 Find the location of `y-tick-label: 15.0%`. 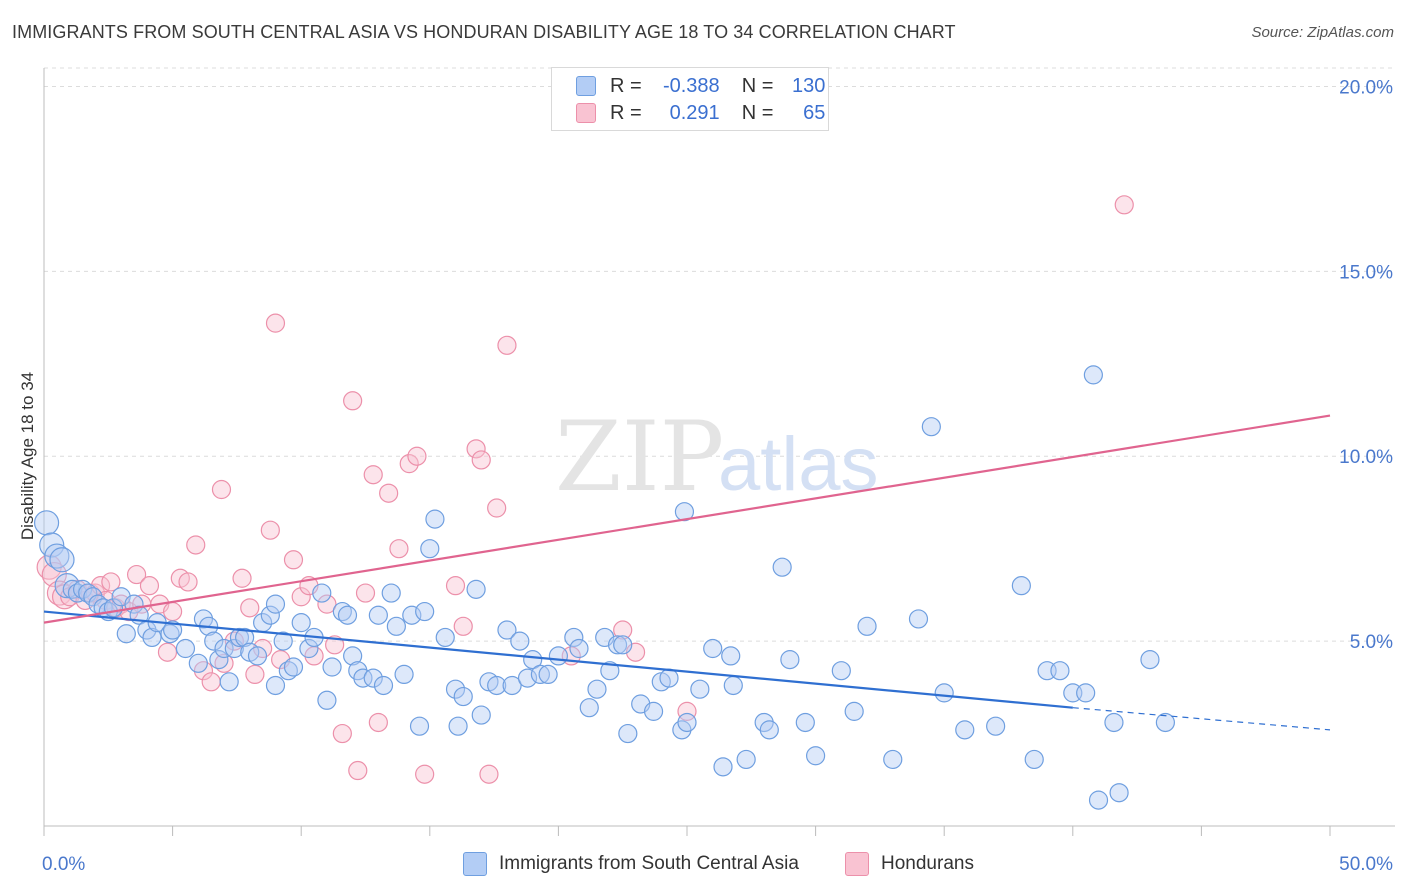

y-tick-label: 15.0% is located at coordinates (1366, 272).